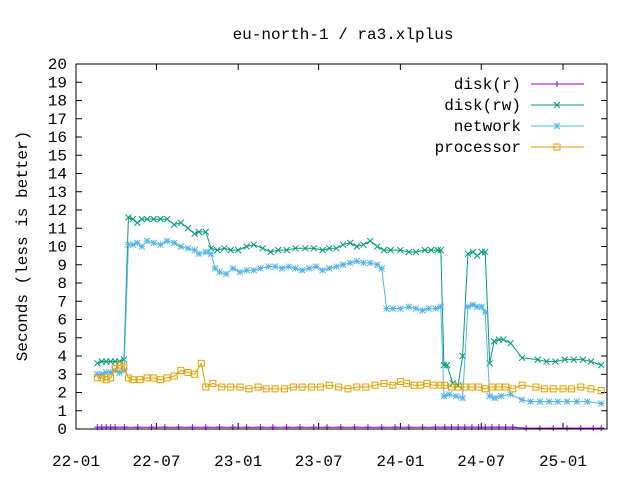  Describe the element at coordinates (57, 83) in the screenshot. I see `y-tick-label: 19` at that location.